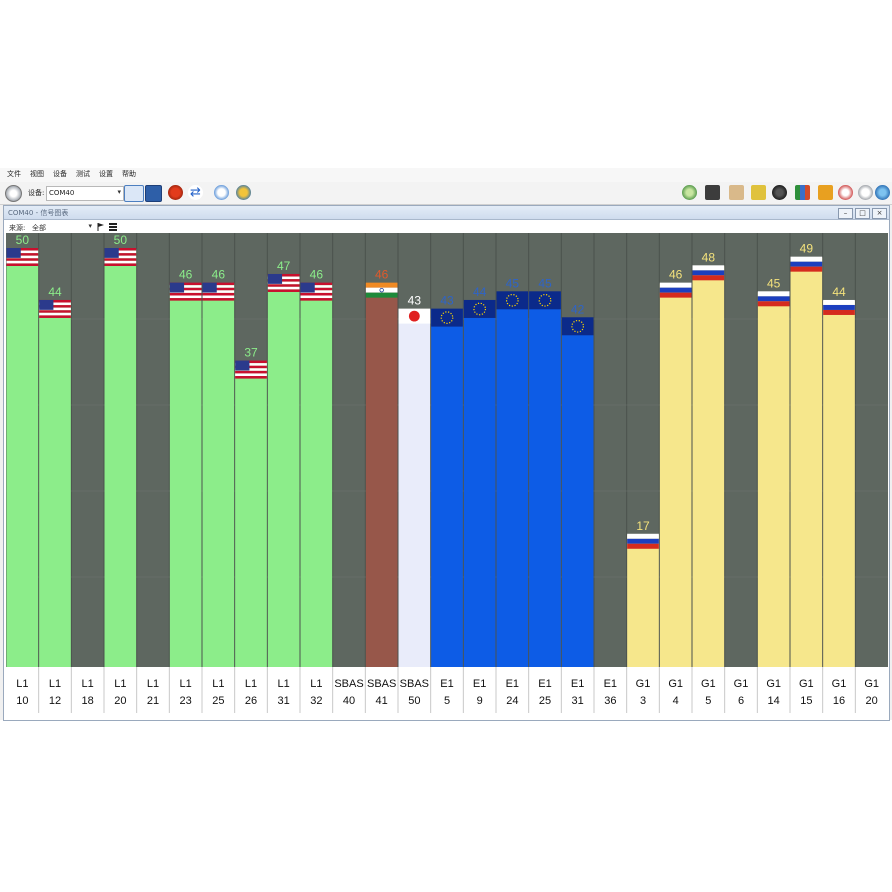 The width and height of the screenshot is (892, 892). I want to click on value-label: 47, so click(284, 266).